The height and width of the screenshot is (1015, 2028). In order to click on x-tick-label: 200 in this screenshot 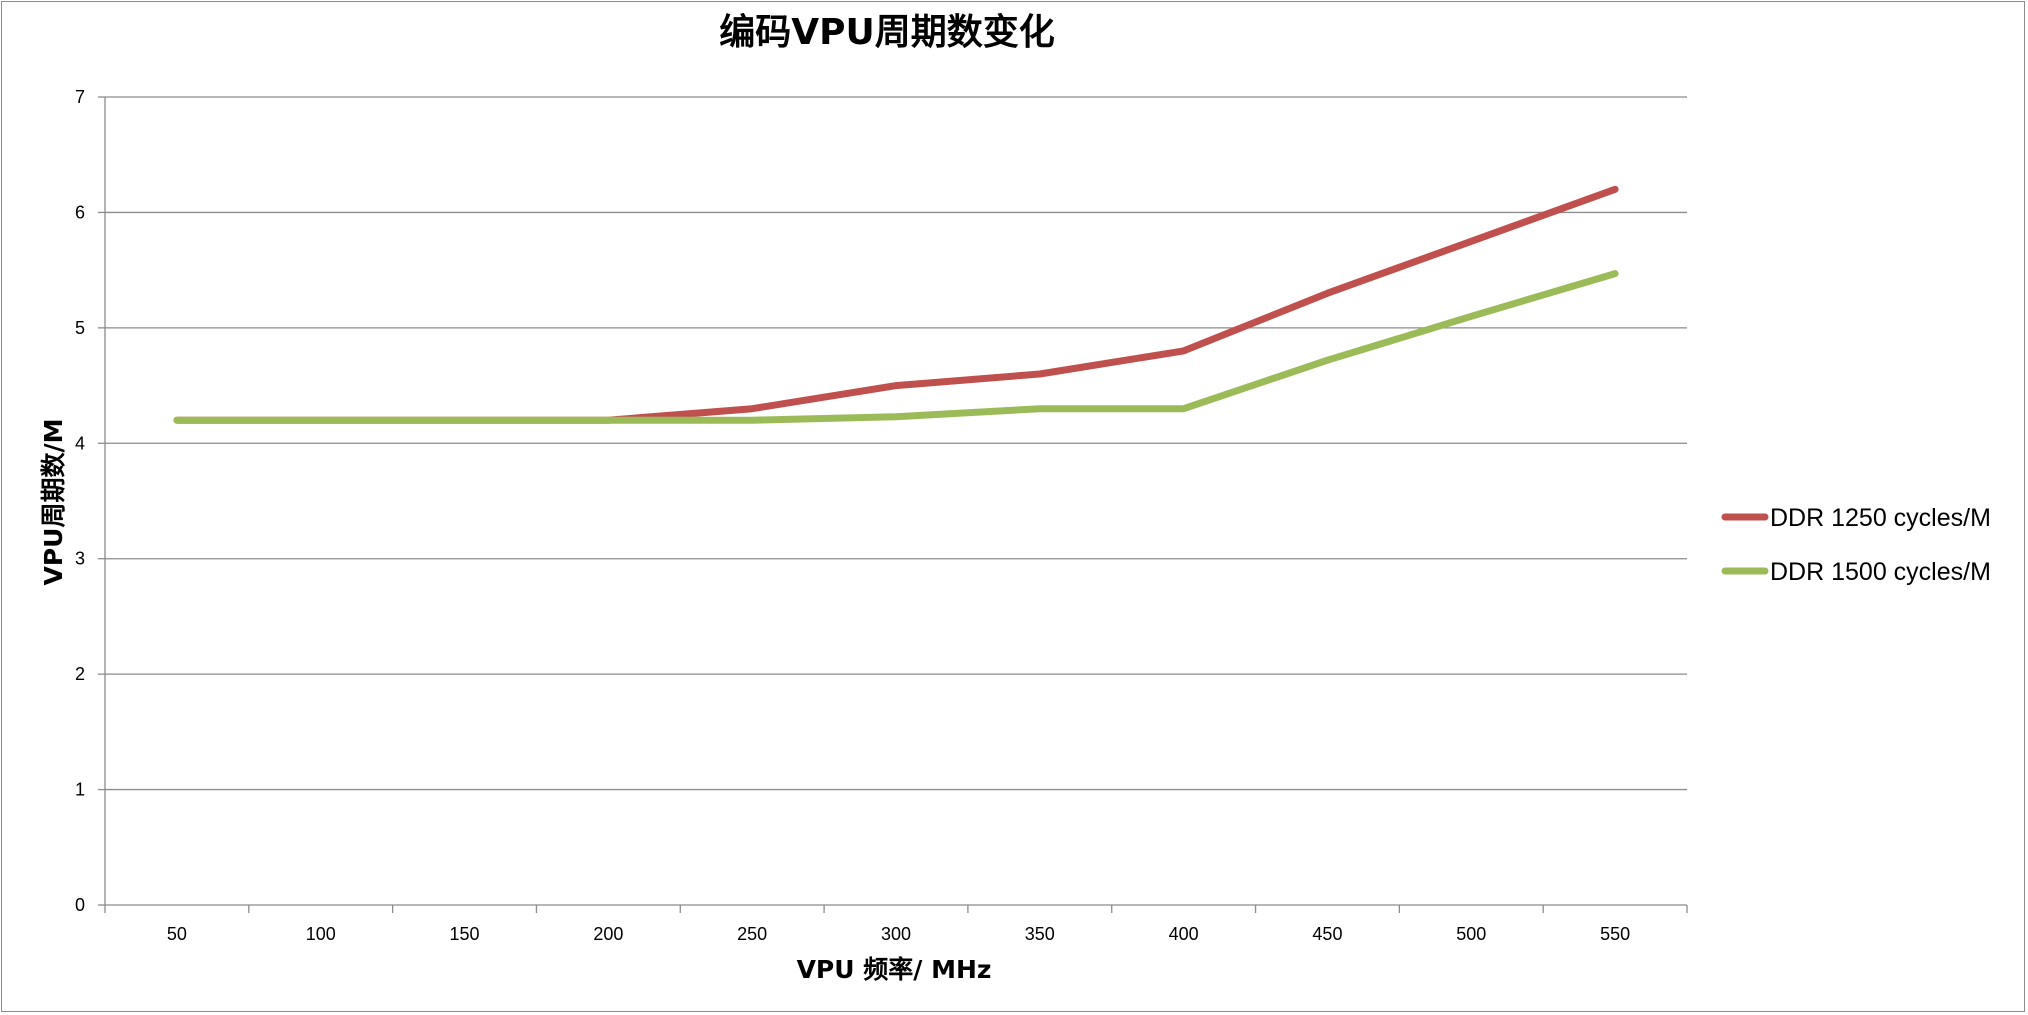, I will do `click(608, 934)`.